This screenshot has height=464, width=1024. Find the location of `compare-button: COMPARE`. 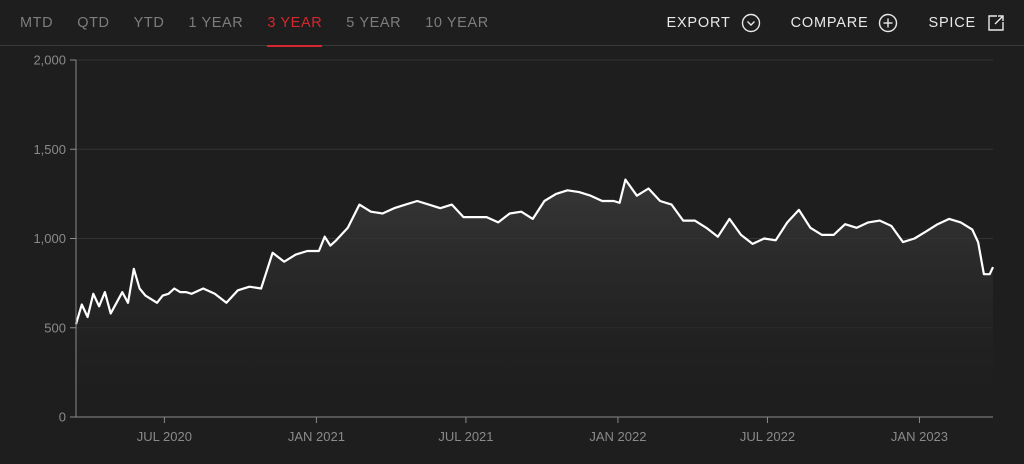

compare-button: COMPARE is located at coordinates (845, 23).